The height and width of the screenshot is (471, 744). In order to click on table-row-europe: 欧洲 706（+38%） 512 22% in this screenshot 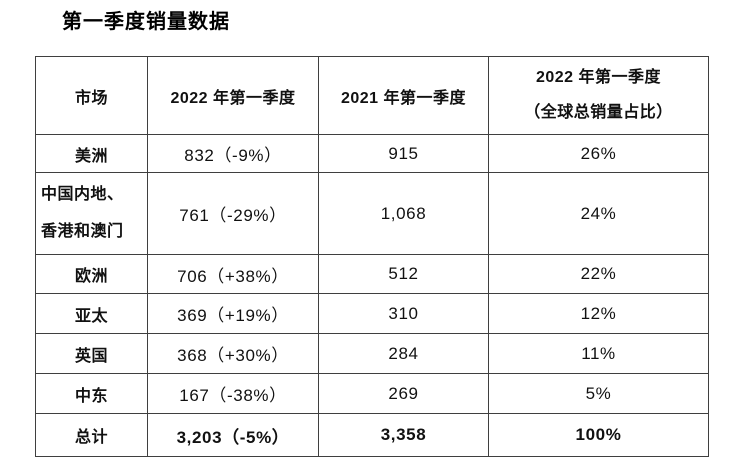, I will do `click(372, 274)`.